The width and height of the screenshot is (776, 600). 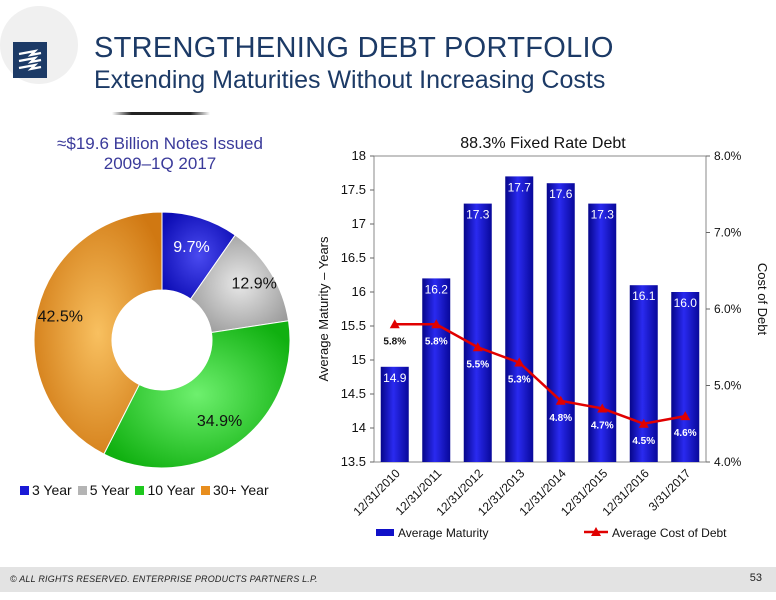 What do you see at coordinates (644, 296) in the screenshot?
I see `bar-value-label: 16.1` at bounding box center [644, 296].